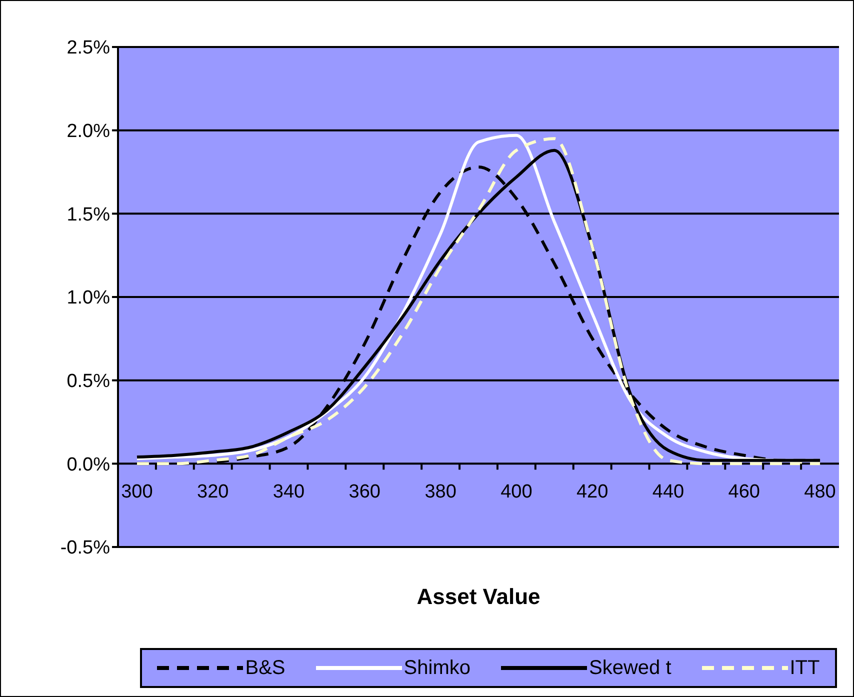 The width and height of the screenshot is (854, 697). Describe the element at coordinates (88, 131) in the screenshot. I see `y-tick-label: 2.0%` at that location.